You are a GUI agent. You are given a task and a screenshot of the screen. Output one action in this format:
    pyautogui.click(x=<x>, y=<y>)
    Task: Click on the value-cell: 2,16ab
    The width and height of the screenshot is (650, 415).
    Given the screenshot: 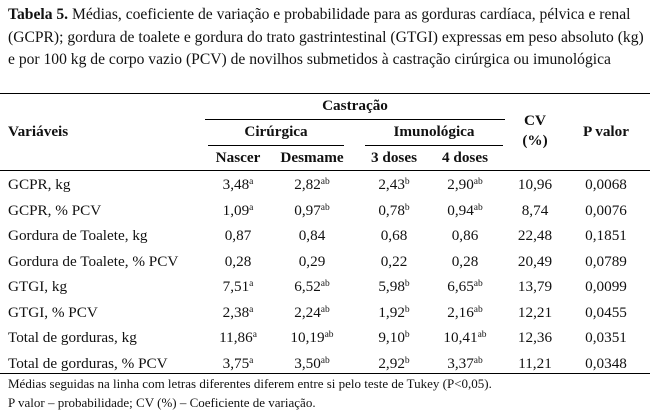 What is the action you would take?
    pyautogui.click(x=465, y=313)
    